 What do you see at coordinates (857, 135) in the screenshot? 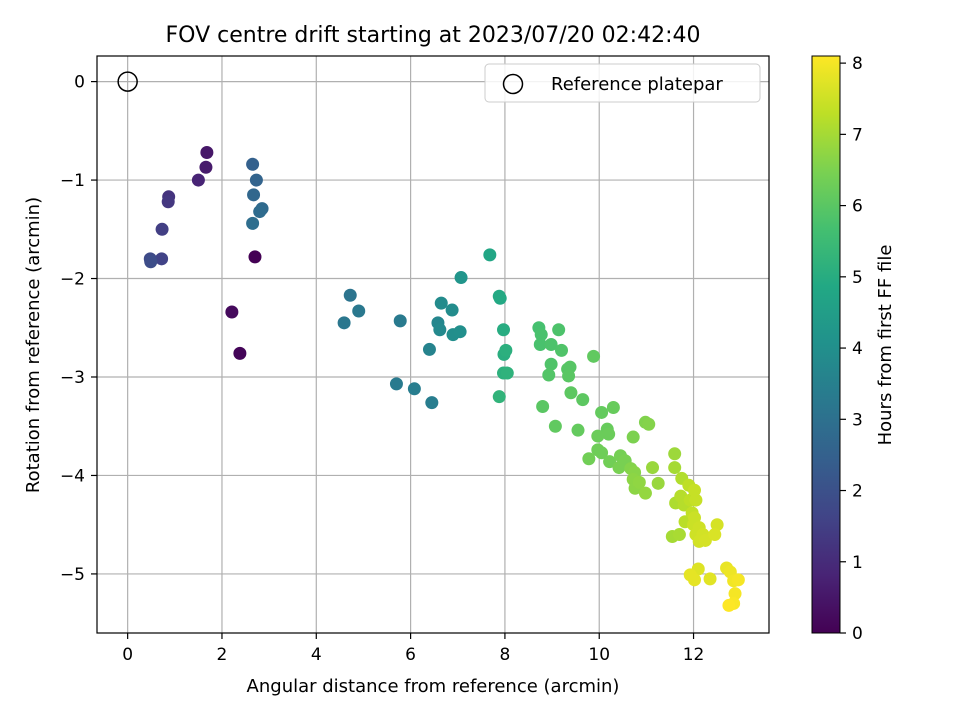
I see `colorbar-tick-label: 7` at bounding box center [857, 135].